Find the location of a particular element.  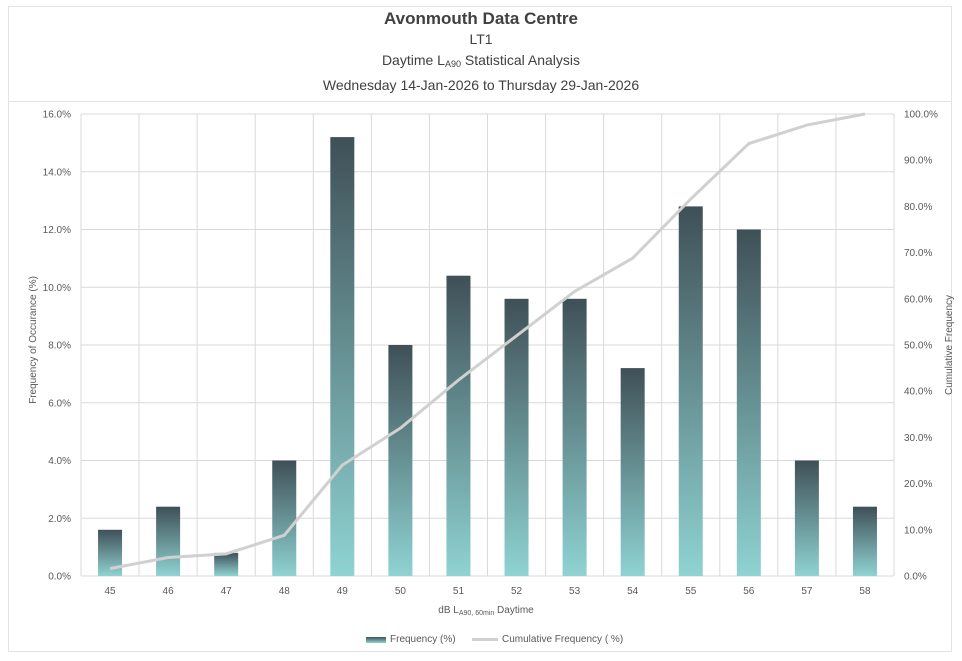

analysis-prefix: Daytime L is located at coordinates (413, 60).